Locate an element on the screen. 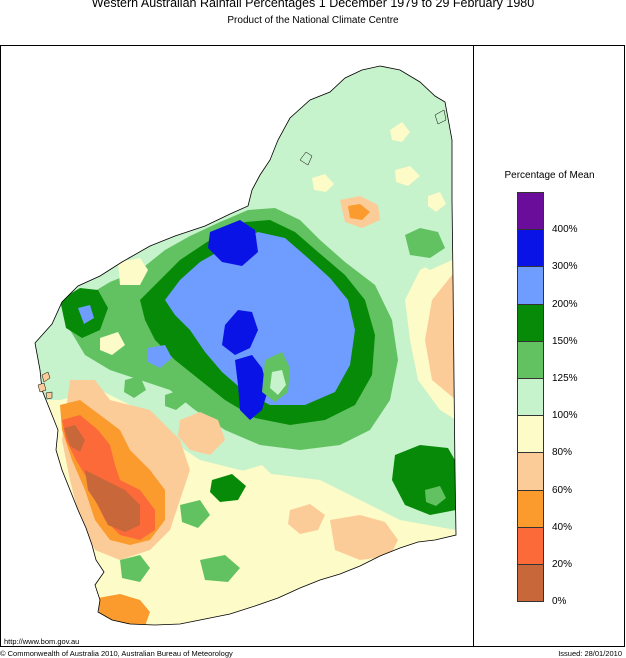 The width and height of the screenshot is (626, 658). issued-date: Issued: 28/01/2010 is located at coordinates (590, 653).